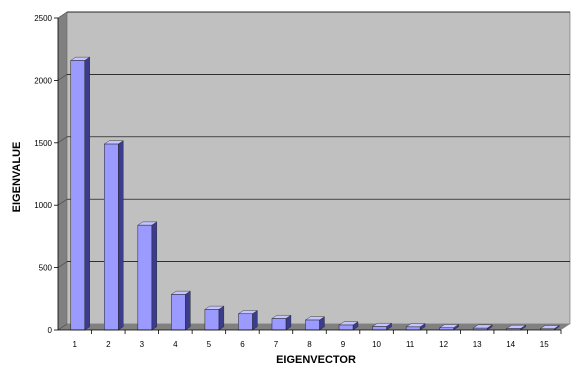 The image size is (581, 365). What do you see at coordinates (242, 344) in the screenshot?
I see `x-tick-label: 6` at bounding box center [242, 344].